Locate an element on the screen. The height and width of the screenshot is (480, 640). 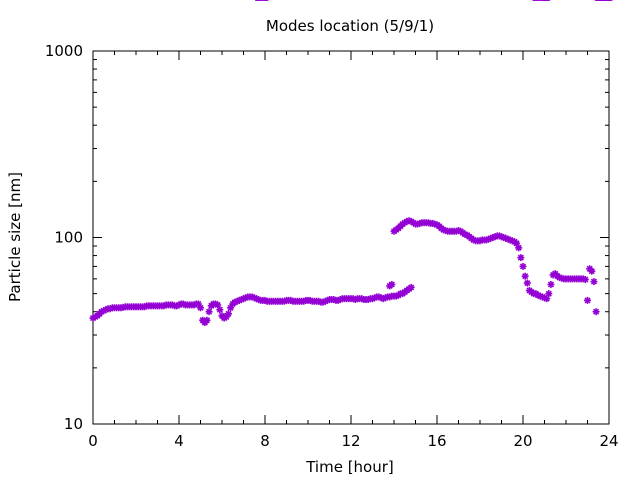
x-tick-label: 16 is located at coordinates (436, 441).